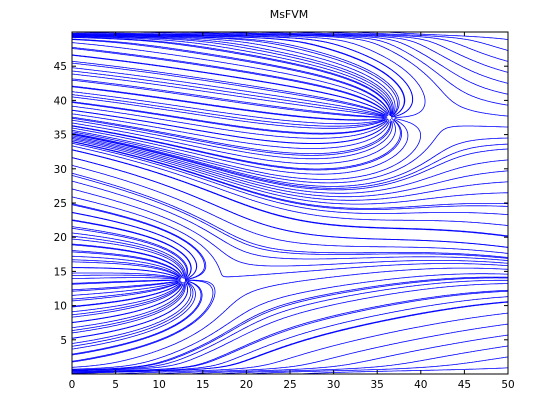 This screenshot has height=420, width=560. What do you see at coordinates (63, 341) in the screenshot?
I see `y-tick-label: 5` at bounding box center [63, 341].